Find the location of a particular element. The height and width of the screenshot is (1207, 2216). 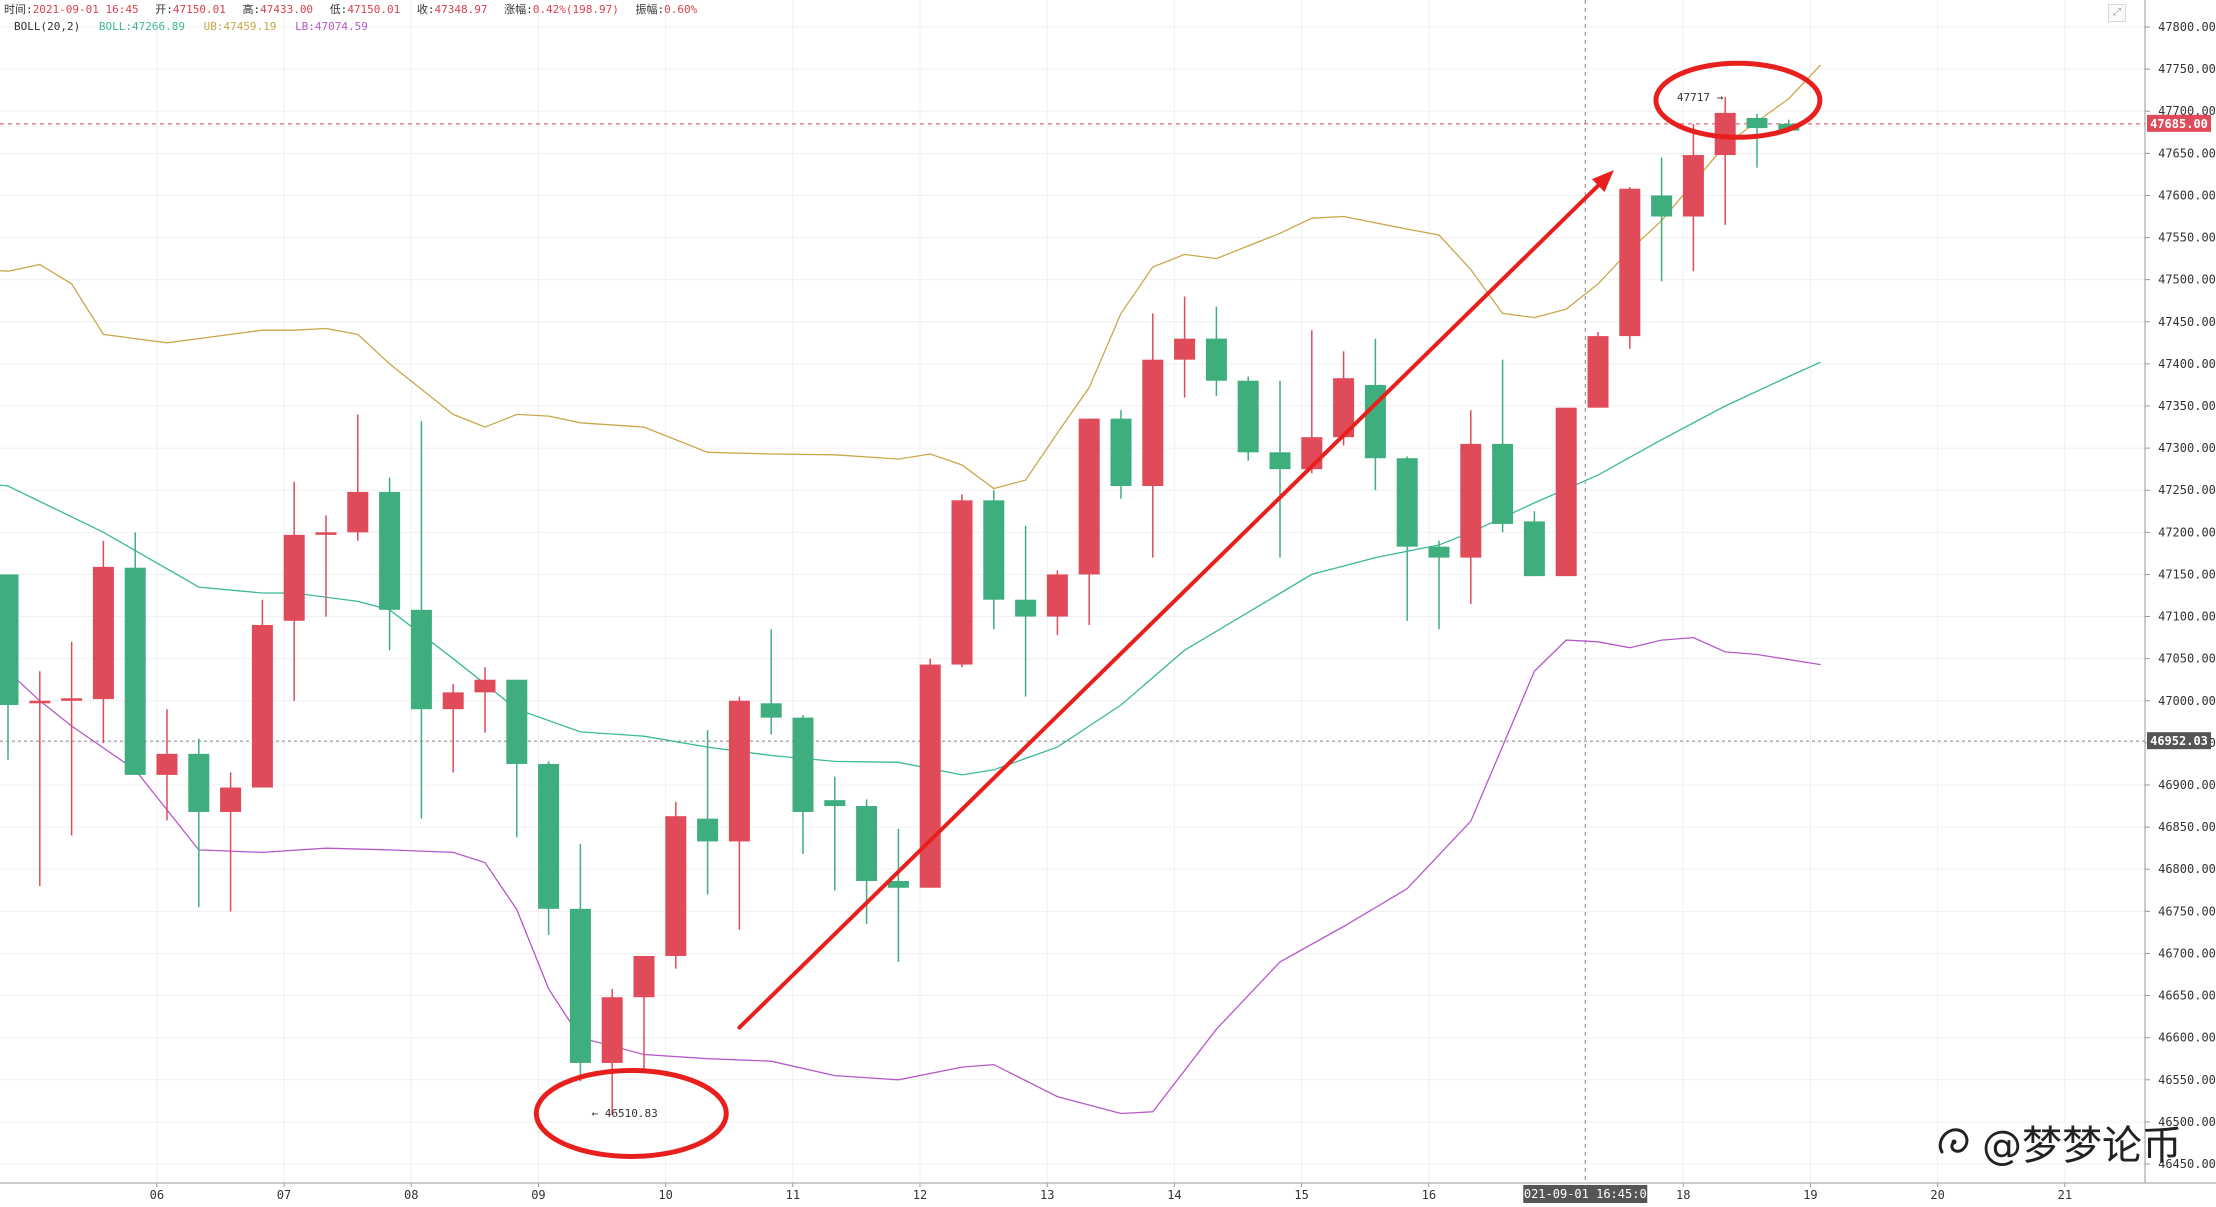

y-tick-label: 47300.00 is located at coordinates (2187, 448).